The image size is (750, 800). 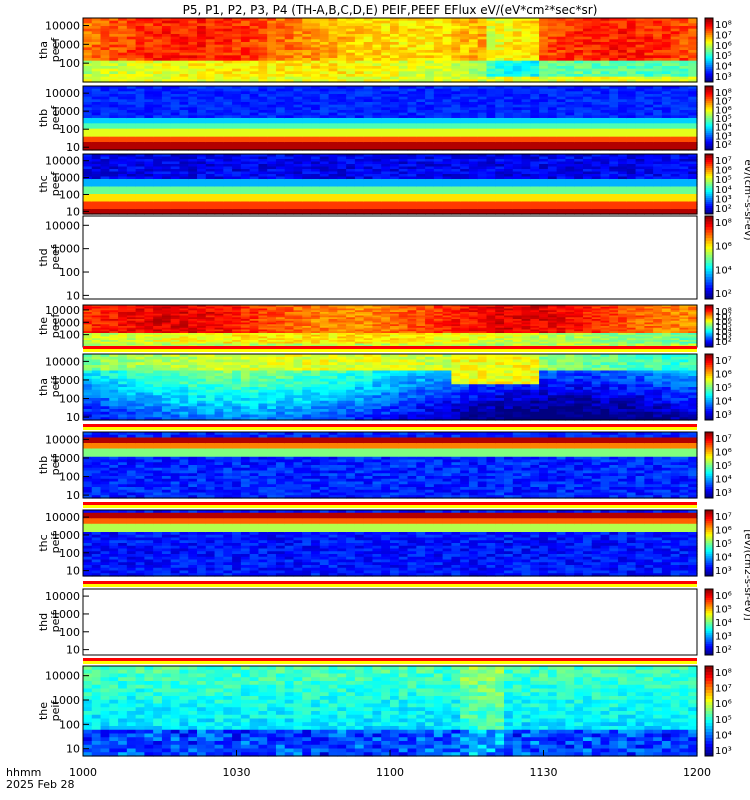 What do you see at coordinates (723, 56) in the screenshot?
I see `colorbar-tick-label: 10⁵` at bounding box center [723, 56].